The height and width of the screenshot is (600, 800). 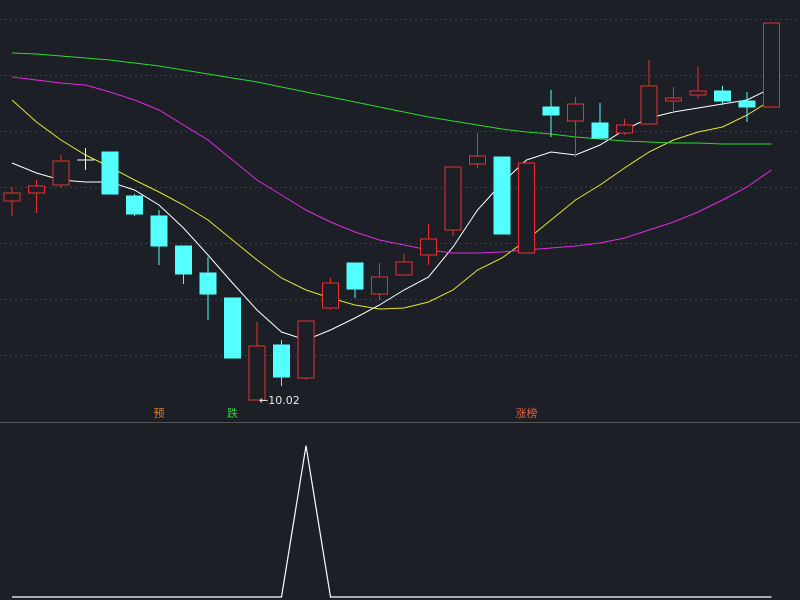 I want to click on signal-label: 涨榜, so click(x=527, y=413).